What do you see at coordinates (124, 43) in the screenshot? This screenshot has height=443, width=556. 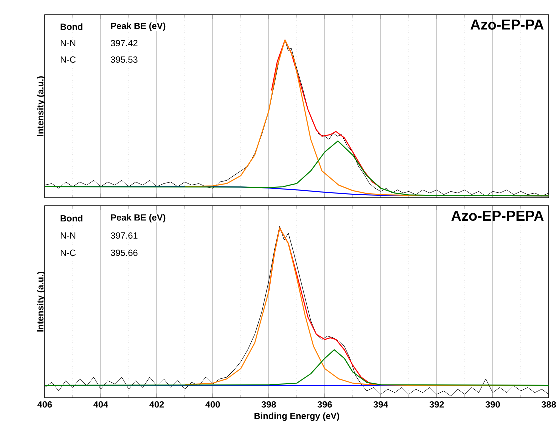 I see `annotation: 397.42` at bounding box center [124, 43].